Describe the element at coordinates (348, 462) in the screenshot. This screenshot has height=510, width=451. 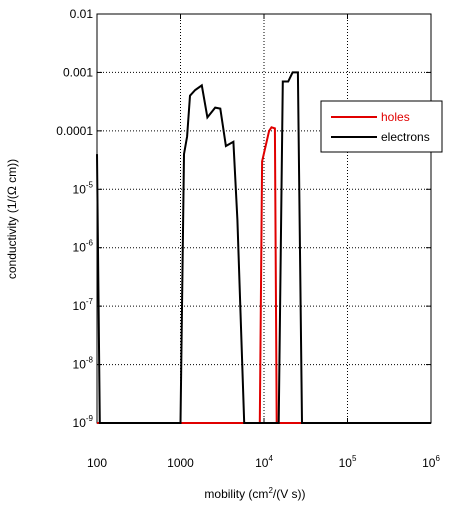
I see `x-tick-label: 10⁵` at that location.